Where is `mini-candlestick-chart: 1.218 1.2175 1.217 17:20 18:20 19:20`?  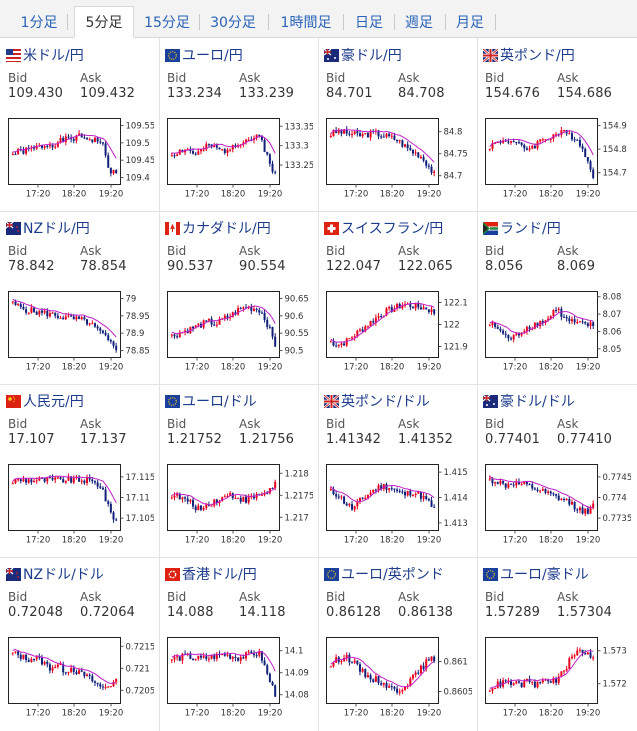
mini-candlestick-chart: 1.218 1.2175 1.217 17:20 18:20 19:20 is located at coordinates (240, 506).